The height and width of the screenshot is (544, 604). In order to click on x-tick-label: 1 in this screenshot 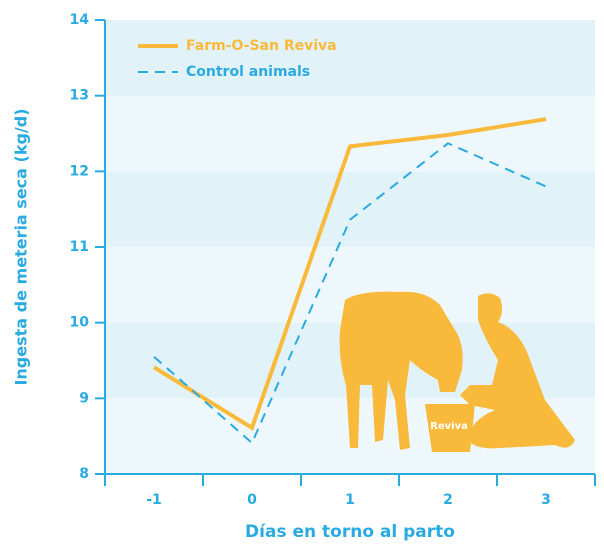, I will do `click(350, 500)`.